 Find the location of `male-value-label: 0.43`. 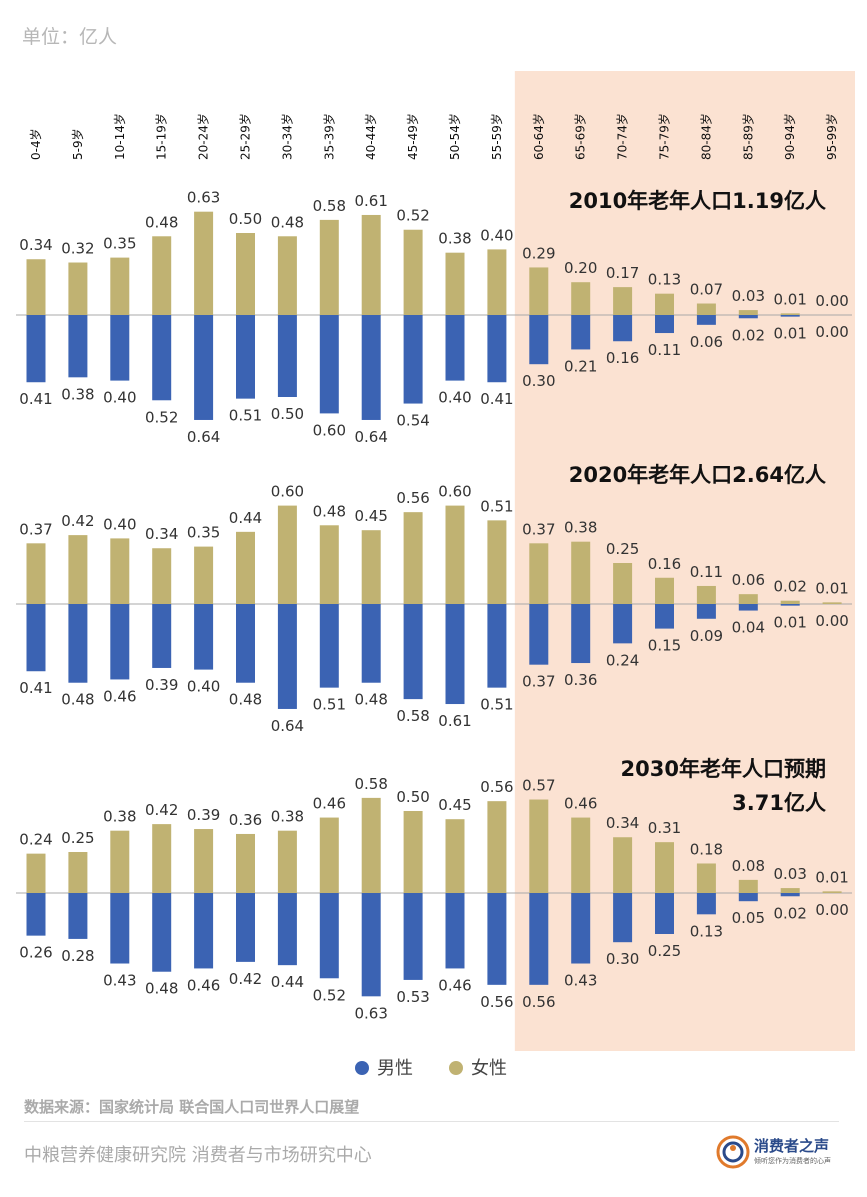

male-value-label: 0.43 is located at coordinates (580, 981).